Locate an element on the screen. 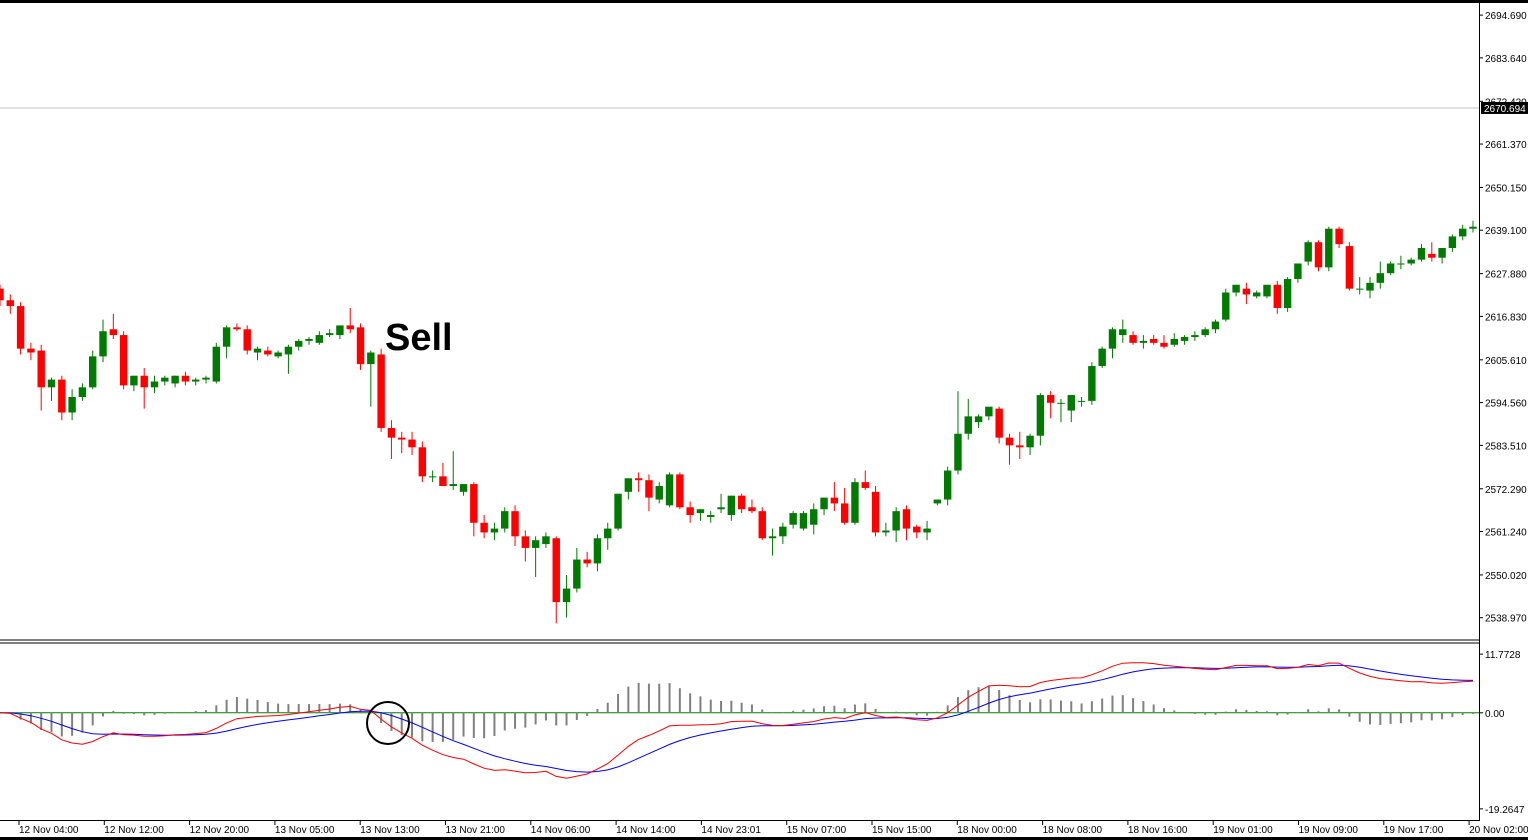  price-tick-label: 2627.880 is located at coordinates (1506, 275).